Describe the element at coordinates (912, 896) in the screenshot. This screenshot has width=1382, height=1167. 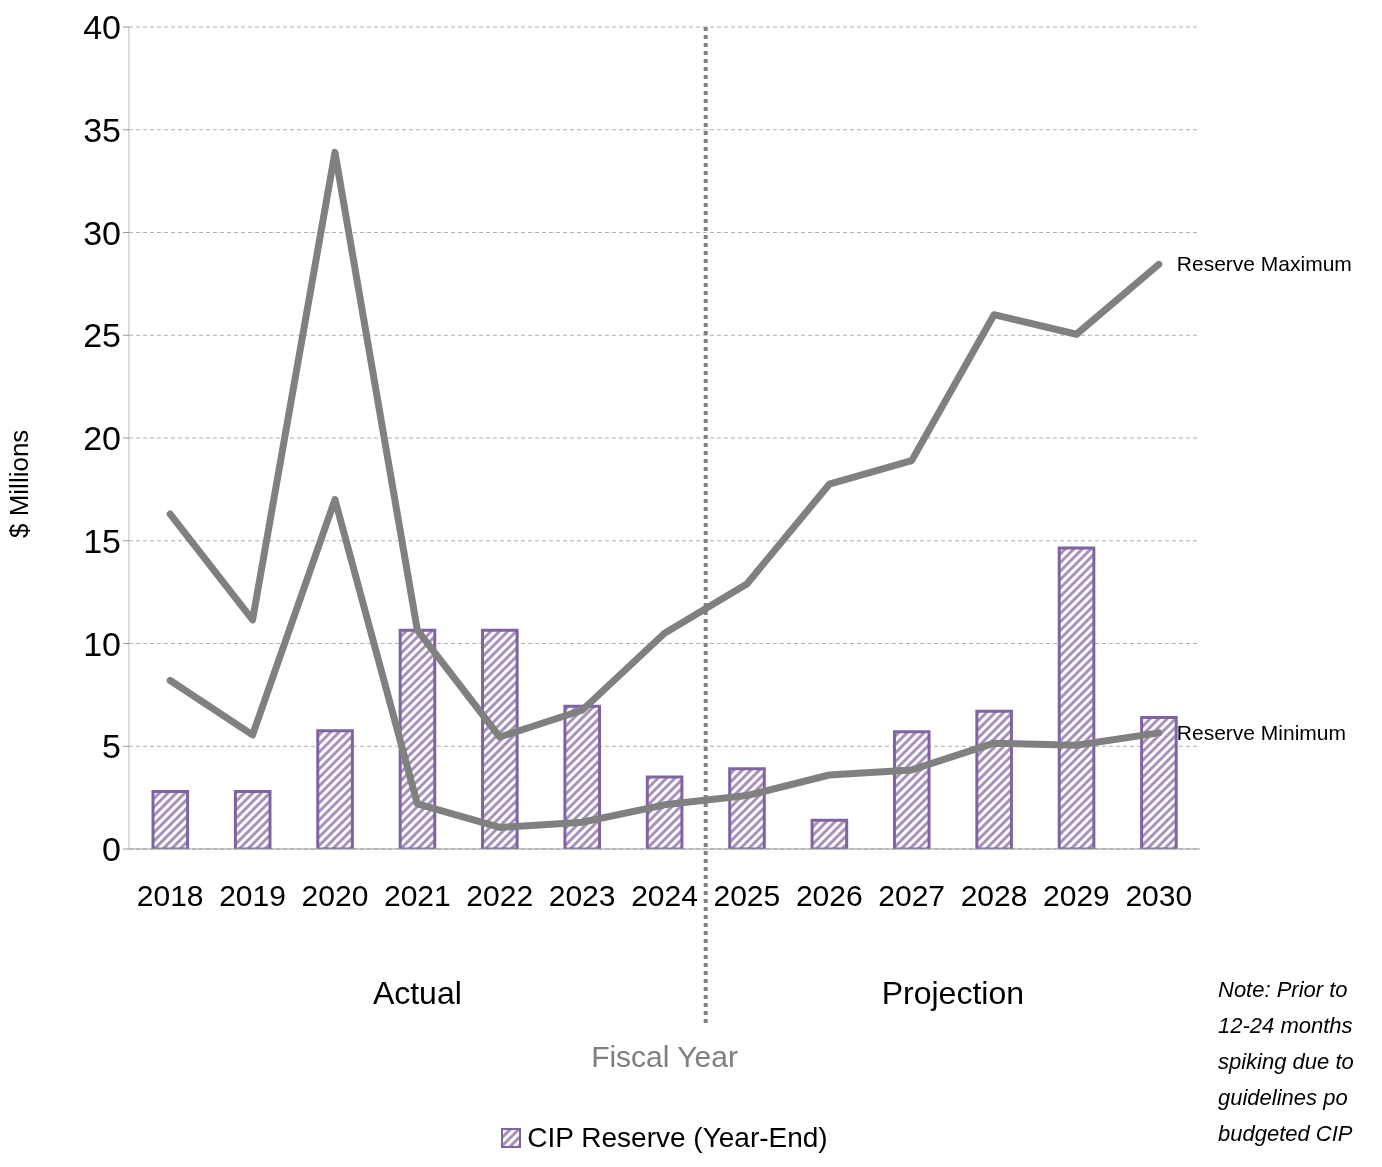
I see `x-tick-label: 2027` at that location.